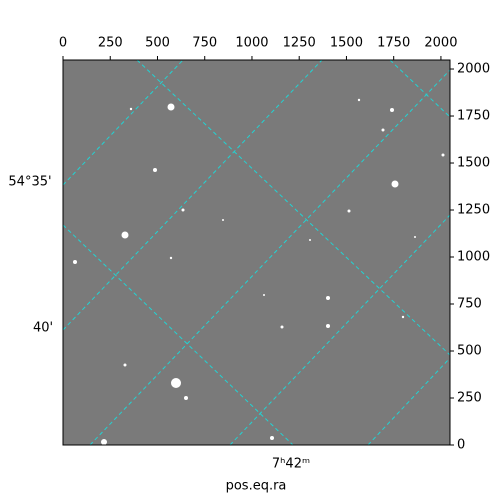  What do you see at coordinates (440, 43) in the screenshot?
I see `x-tick-label: 2000` at bounding box center [440, 43].